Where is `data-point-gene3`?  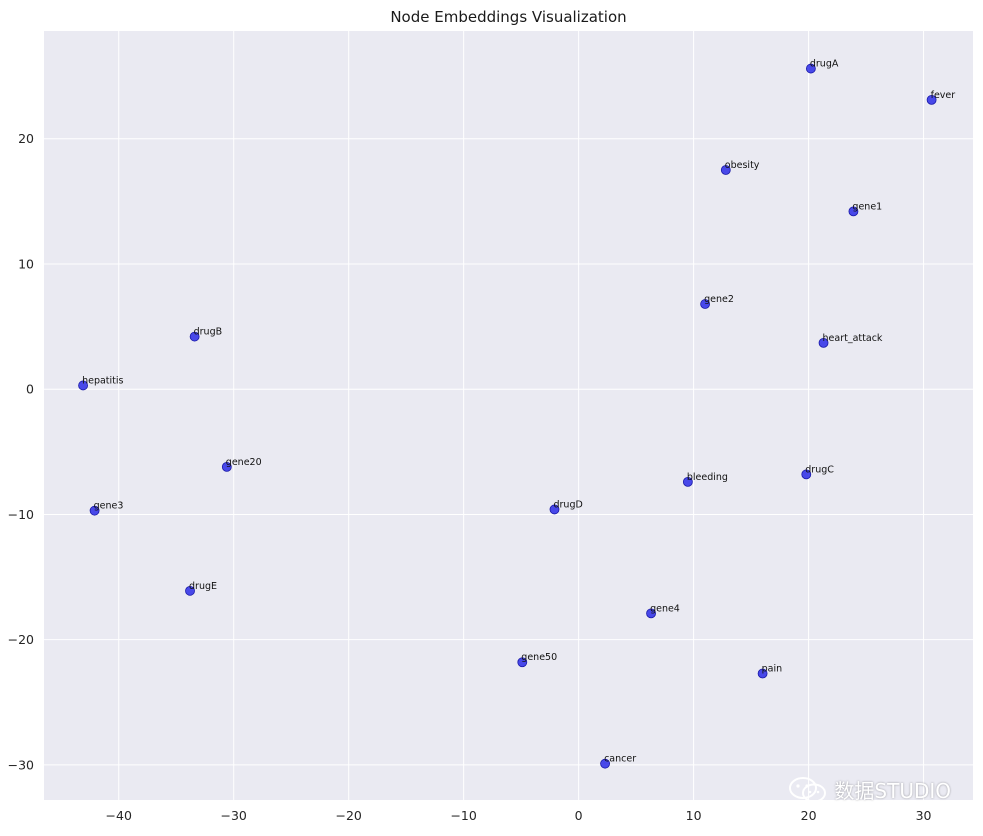 data-point-gene3 is located at coordinates (94, 510).